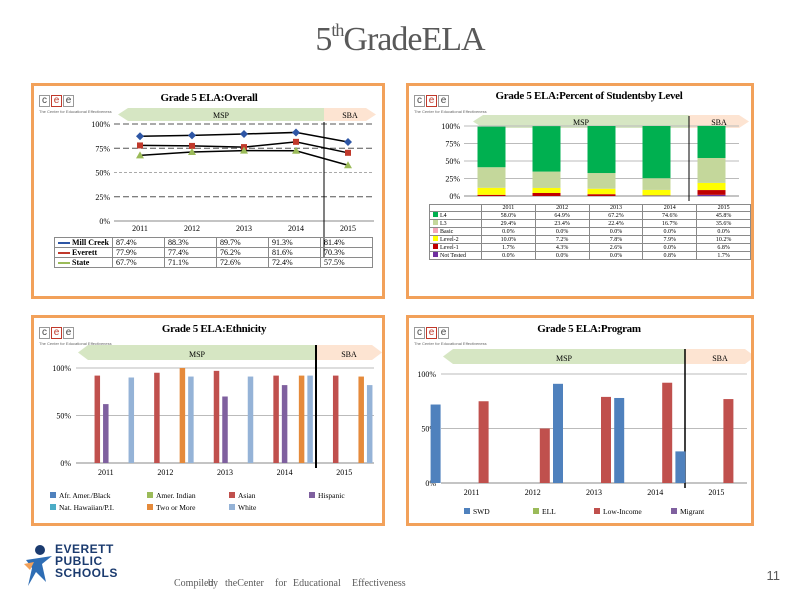  Describe the element at coordinates (344, 472) in the screenshot. I see `x-tick-label: 2015` at that location.